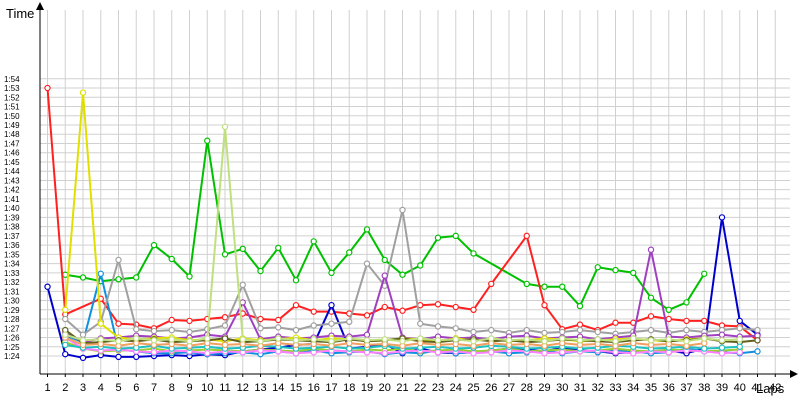 The width and height of the screenshot is (800, 400). Describe the element at coordinates (12, 264) in the screenshot. I see `y-tick-label: 1:34` at that location.